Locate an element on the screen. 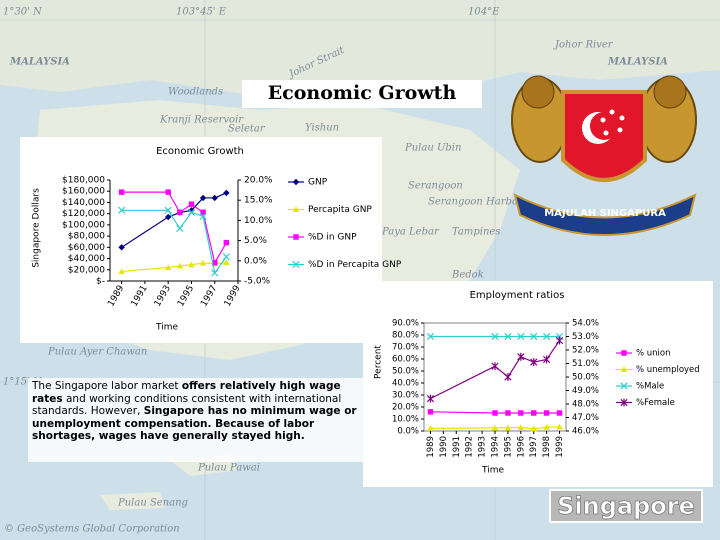 The height and width of the screenshot is (540, 720). map-label: Pulau Pawai is located at coordinates (228, 468).